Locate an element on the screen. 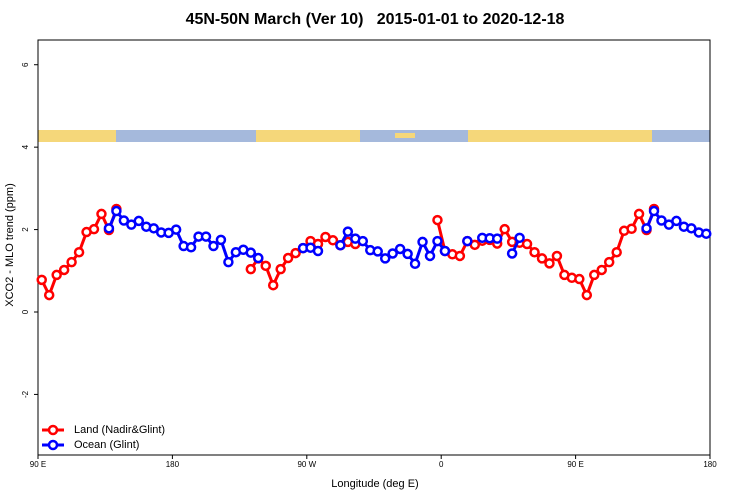 Image resolution: width=750 pixels, height=500 pixels. y-tick-label: -2 is located at coordinates (25, 394).